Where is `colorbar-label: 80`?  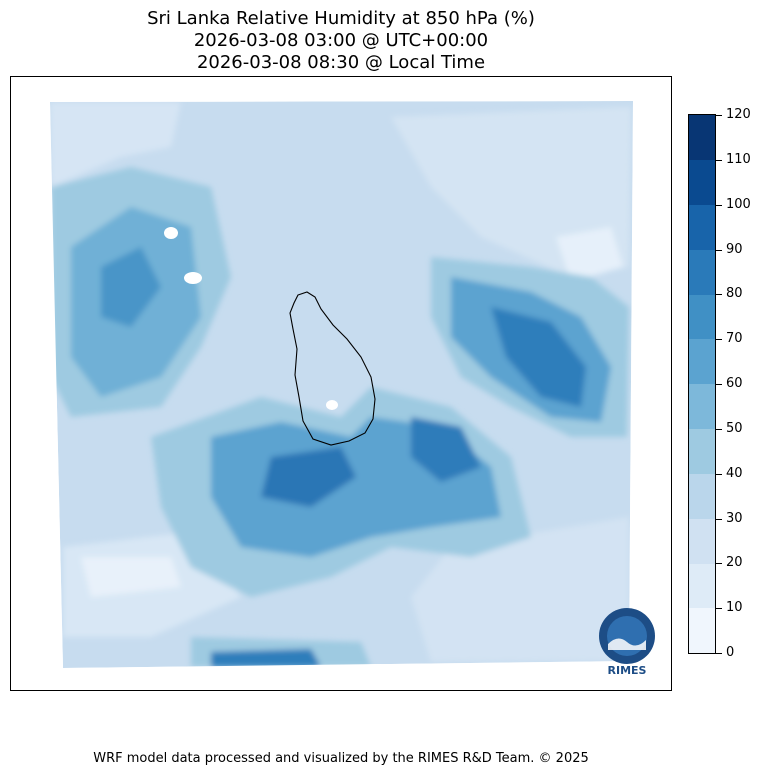 colorbar-label: 80 is located at coordinates (734, 293).